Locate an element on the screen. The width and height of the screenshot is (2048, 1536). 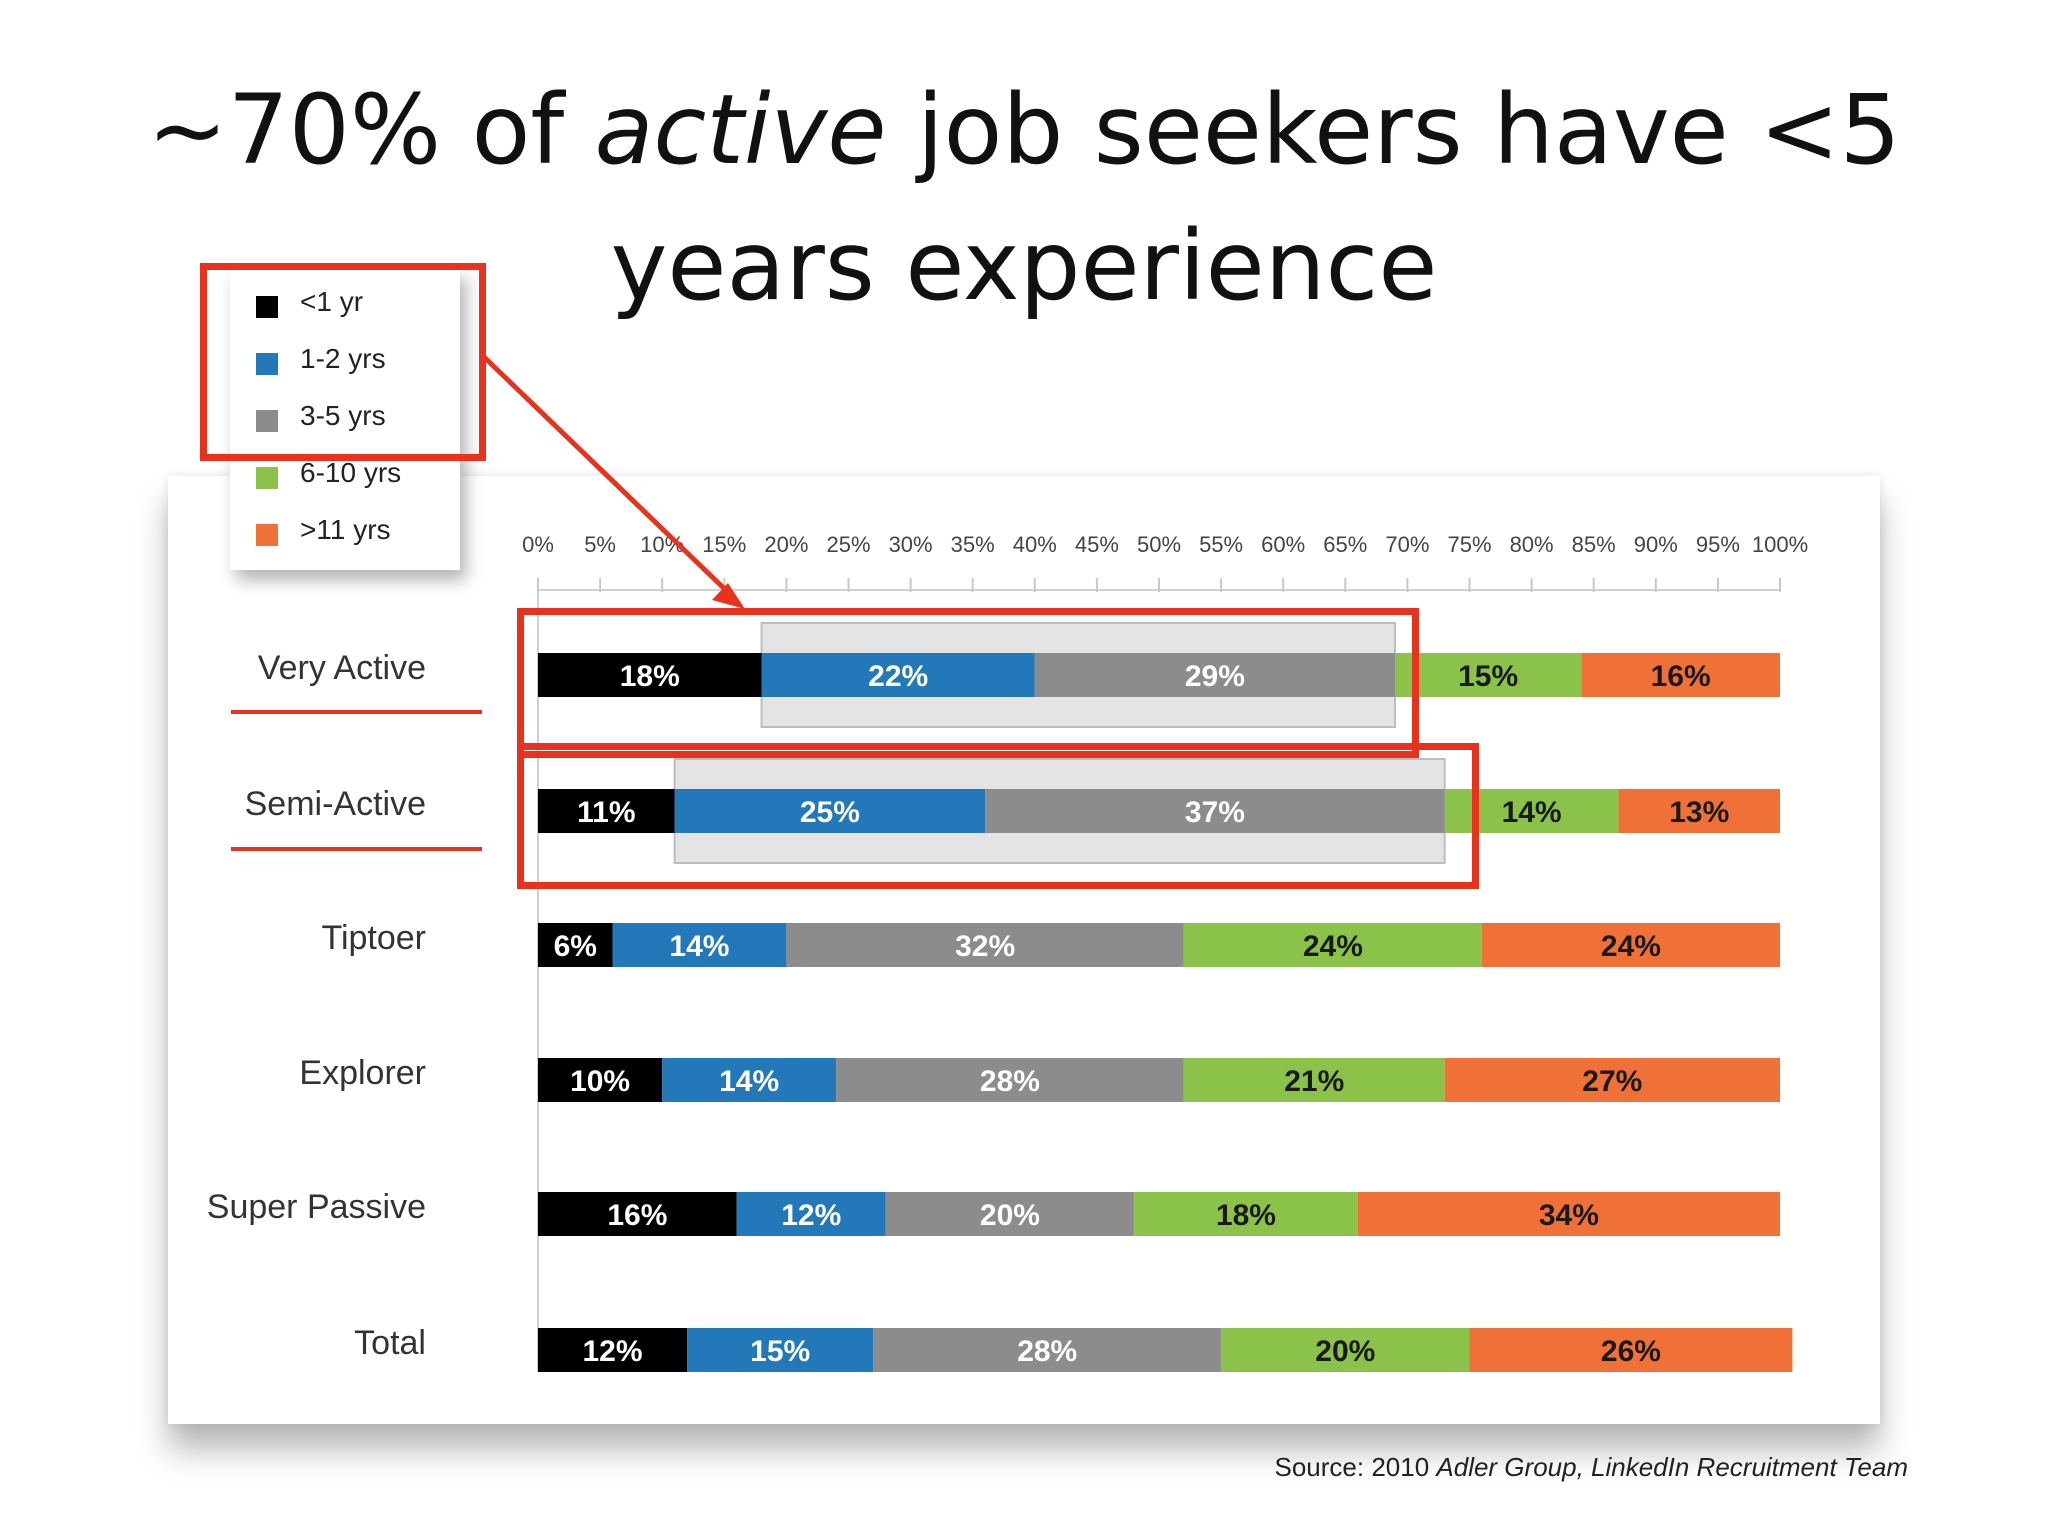
data-label: 37% is located at coordinates (1215, 812).